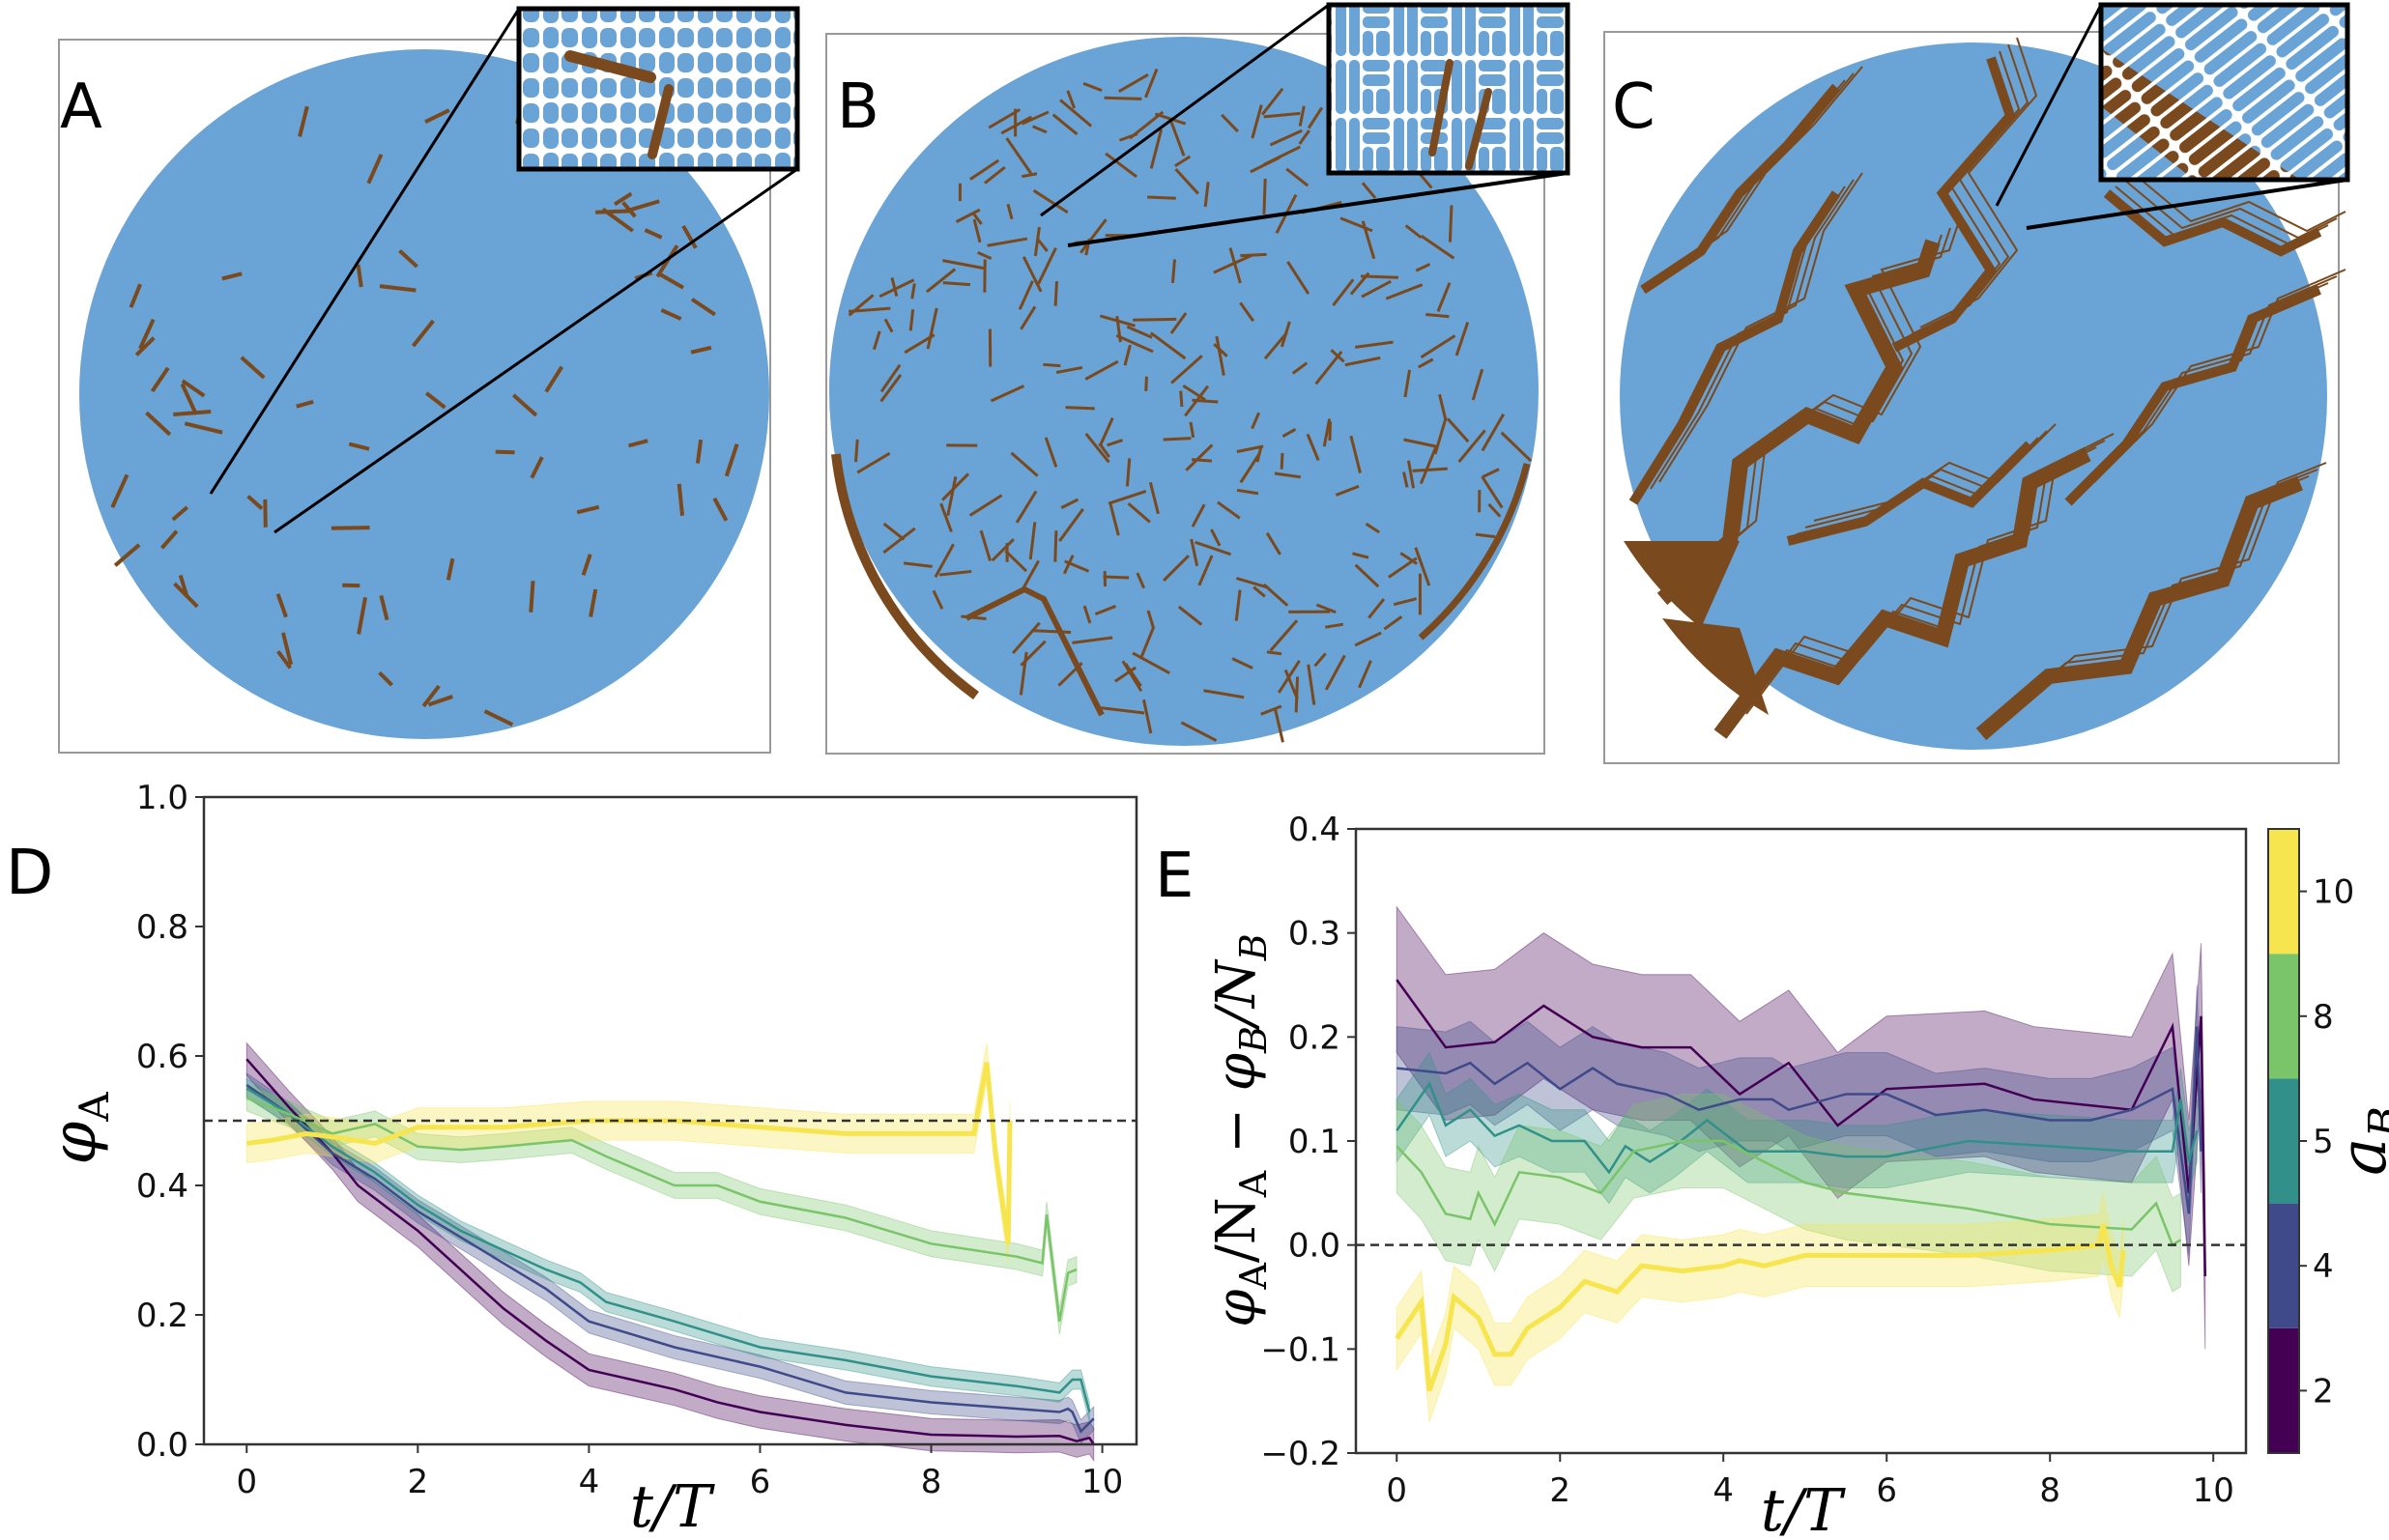 This screenshot has height=1540, width=2389. Describe the element at coordinates (365, 251) in the screenshot. I see `zoom-line` at that location.